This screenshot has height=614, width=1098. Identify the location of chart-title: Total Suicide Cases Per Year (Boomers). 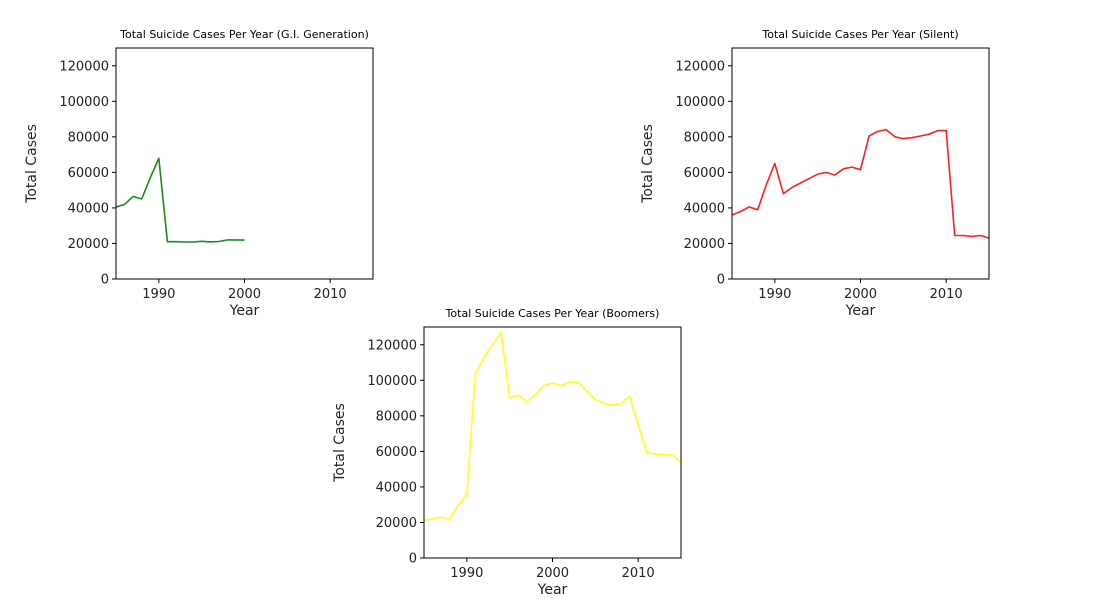
(552, 313).